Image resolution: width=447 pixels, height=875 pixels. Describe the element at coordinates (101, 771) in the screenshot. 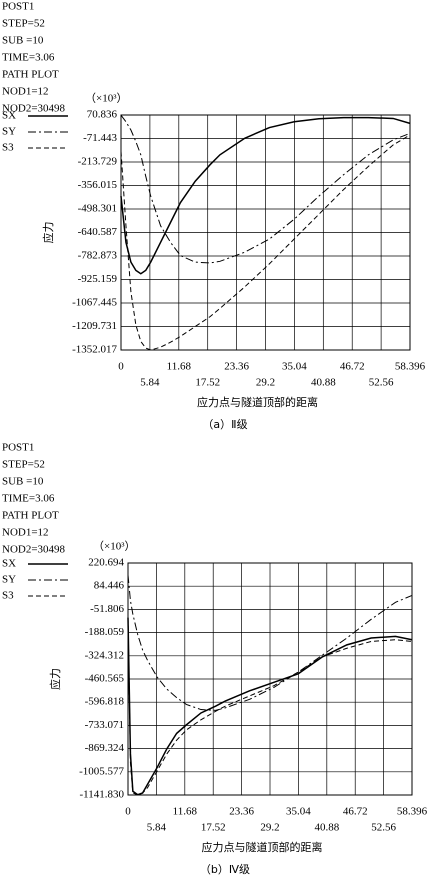

I see `y-tick-label: -1005.577` at that location.